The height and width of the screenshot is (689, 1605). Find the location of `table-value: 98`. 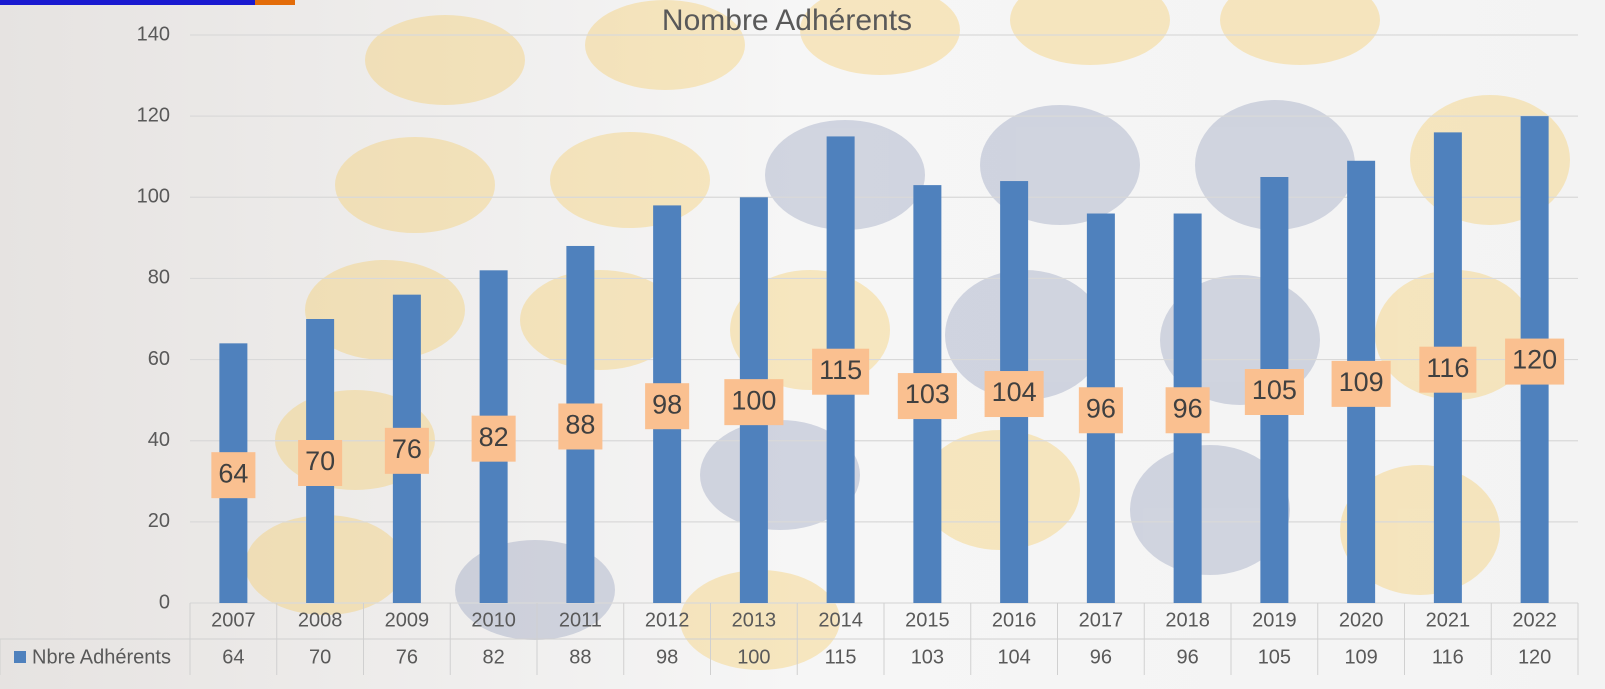

table-value: 98 is located at coordinates (667, 657).